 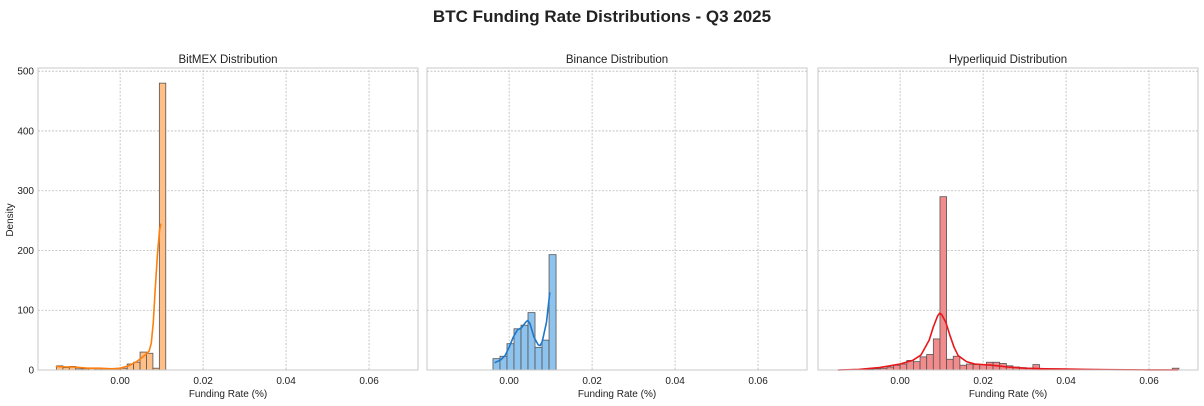 What do you see at coordinates (1008, 60) in the screenshot?
I see `subplot-title: Hyperliquid Distribution` at bounding box center [1008, 60].